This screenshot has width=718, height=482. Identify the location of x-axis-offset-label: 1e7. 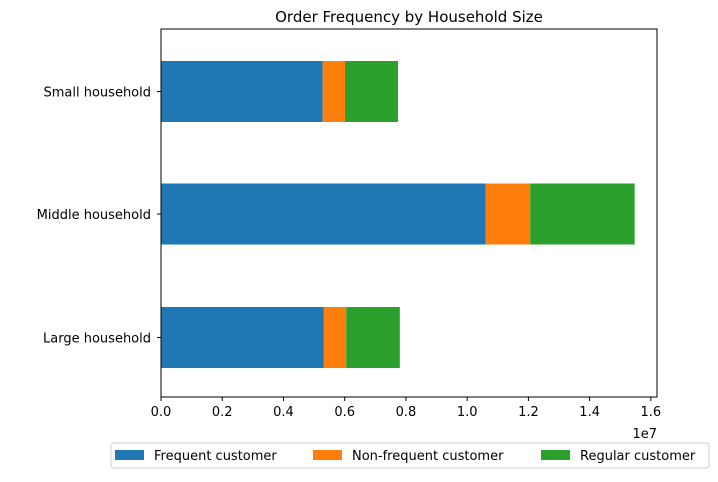
(644, 434).